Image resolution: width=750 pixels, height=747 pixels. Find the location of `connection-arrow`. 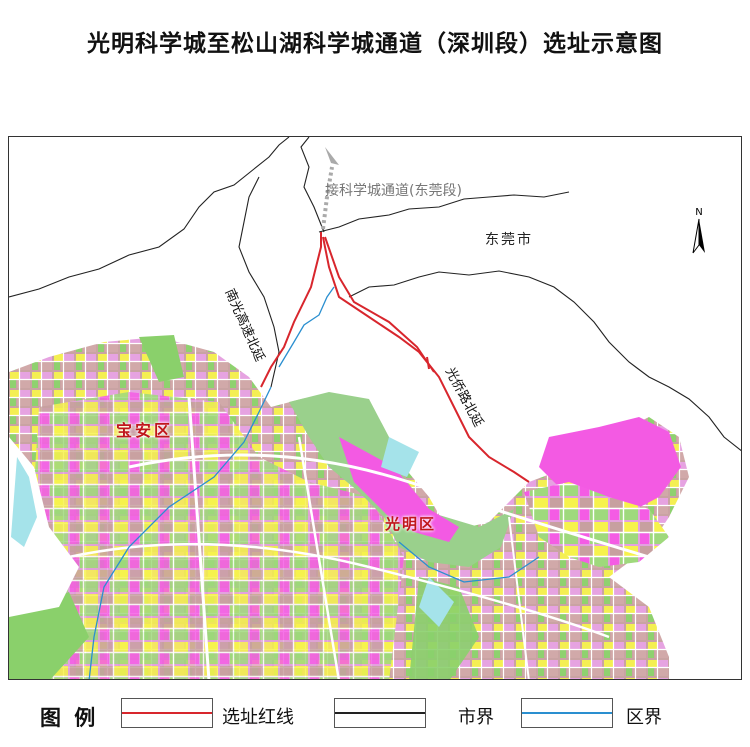

connection-arrow is located at coordinates (330, 188).